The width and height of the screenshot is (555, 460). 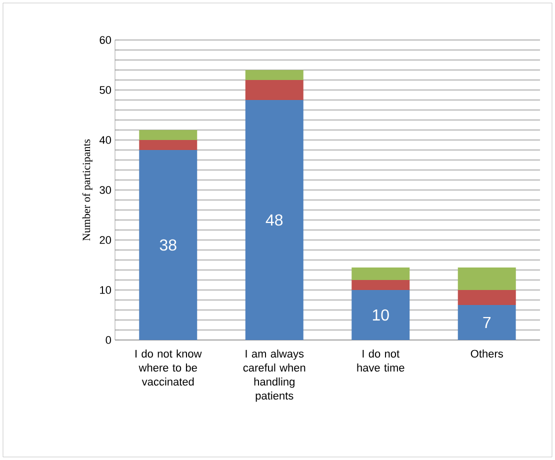 What do you see at coordinates (106, 90) in the screenshot?
I see `y-tick-label: 50` at bounding box center [106, 90].